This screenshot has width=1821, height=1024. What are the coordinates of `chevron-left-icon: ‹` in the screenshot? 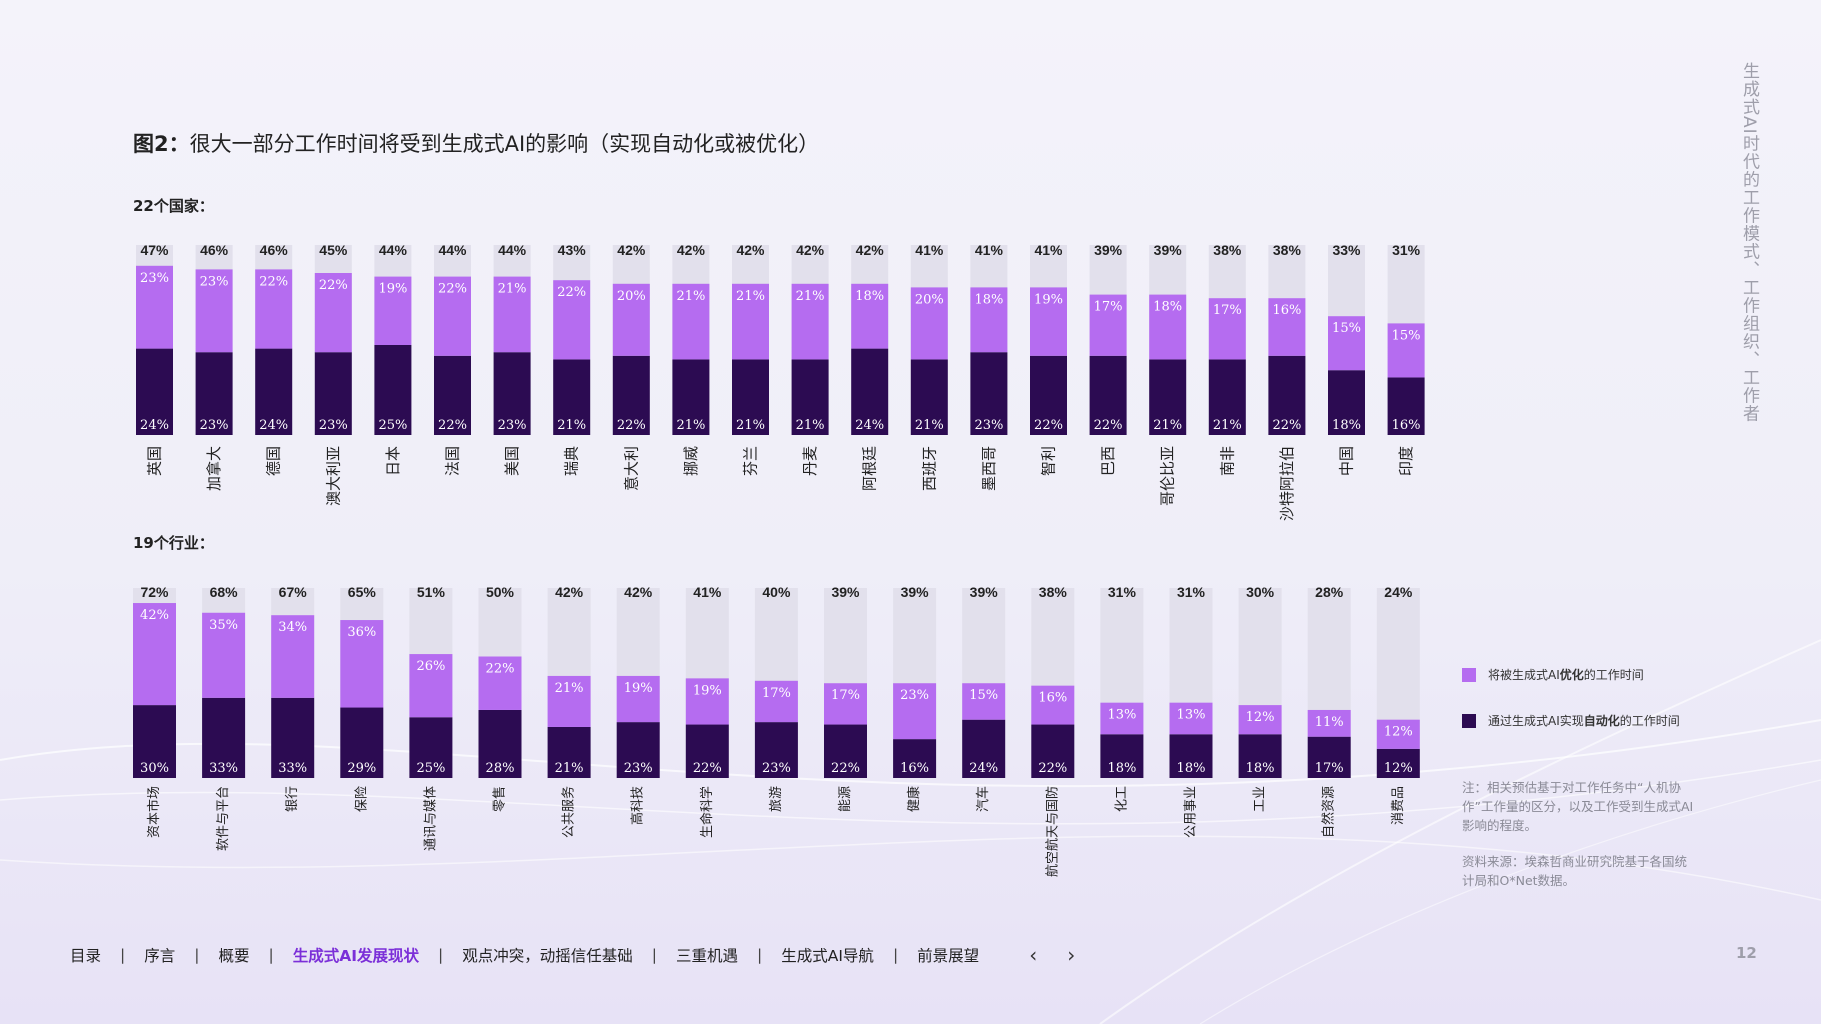 It's located at (1033, 955).